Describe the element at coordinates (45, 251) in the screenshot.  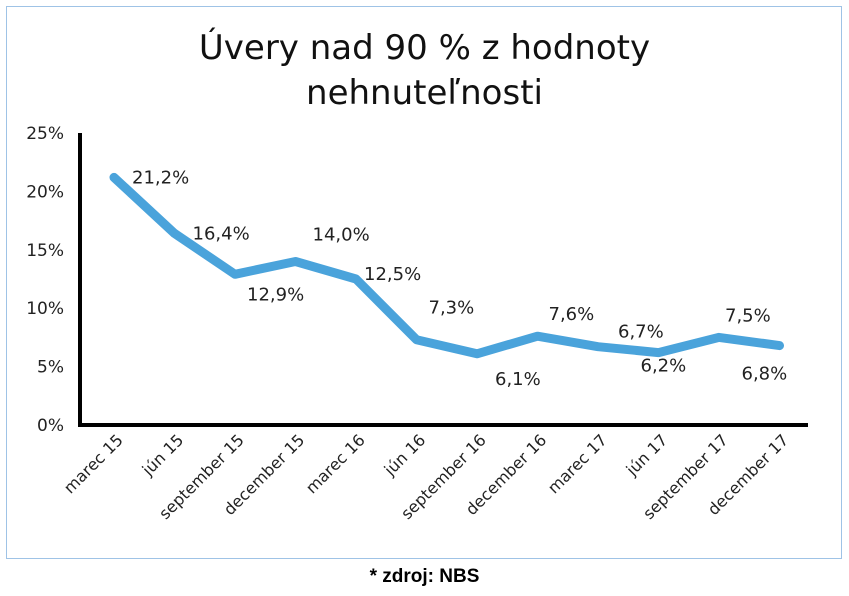
I see `y-tick-label: 15%` at that location.